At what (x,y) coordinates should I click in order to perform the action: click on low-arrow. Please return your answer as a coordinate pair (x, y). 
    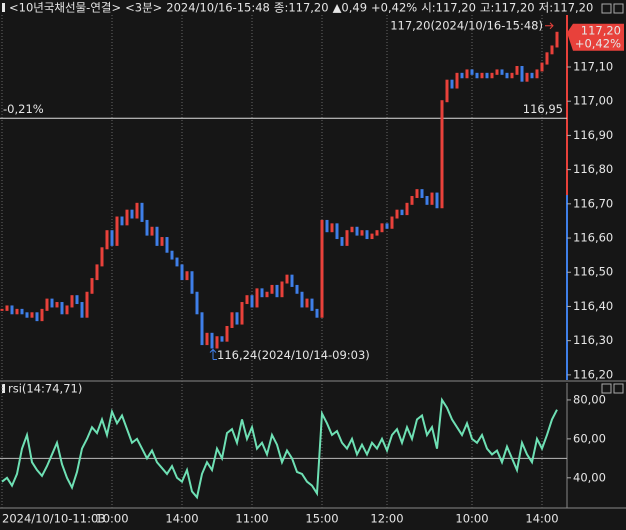
    Looking at the image, I should click on (213, 354).